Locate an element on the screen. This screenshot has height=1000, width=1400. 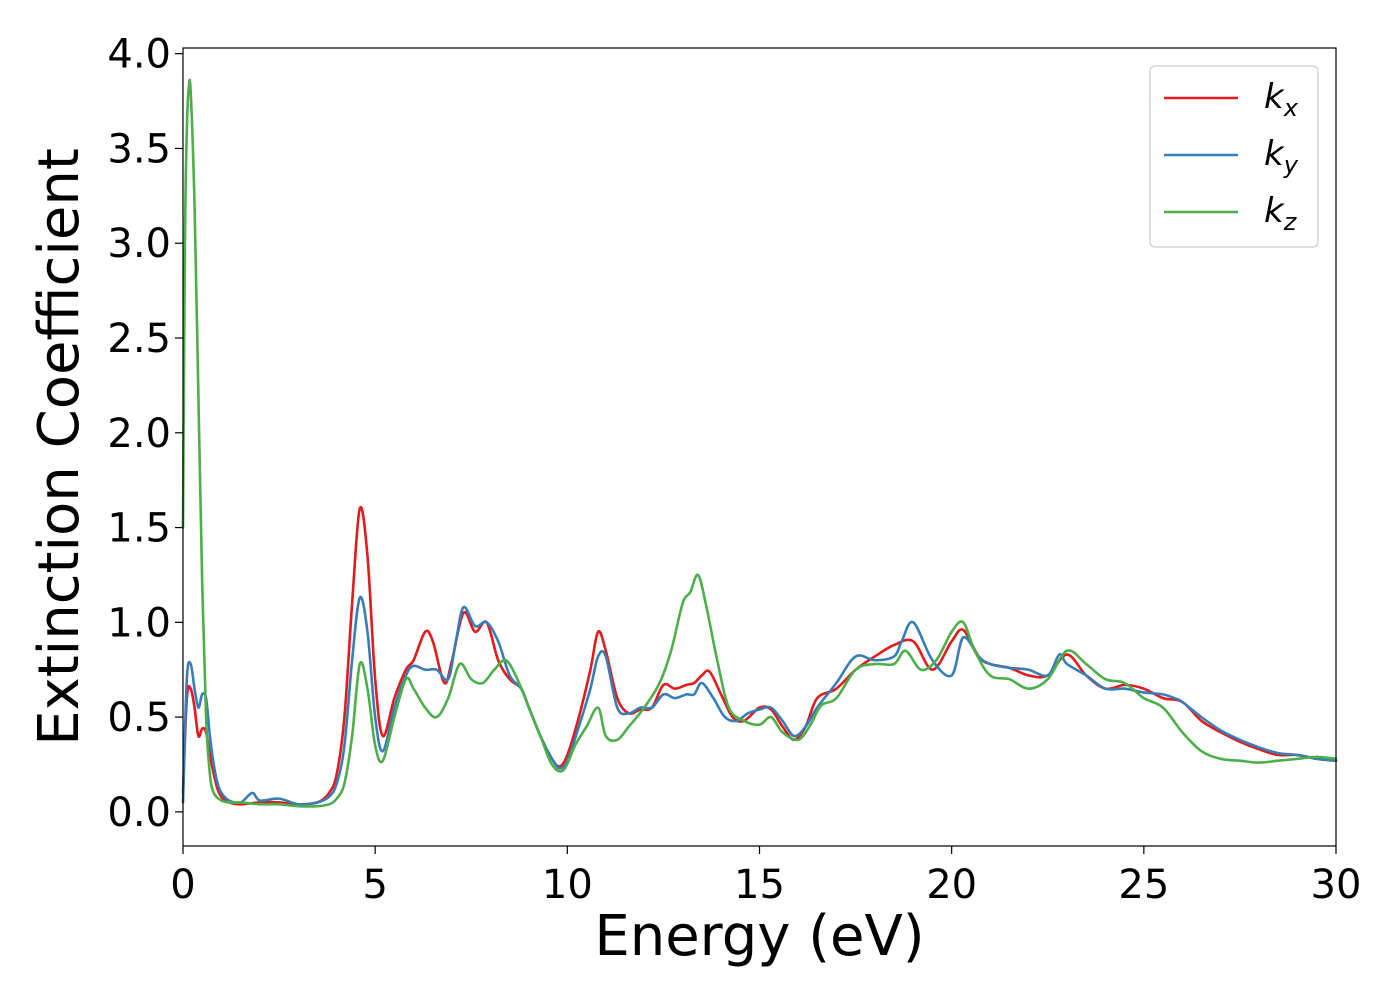
y-tick-label: 0.5 is located at coordinates (139, 718).